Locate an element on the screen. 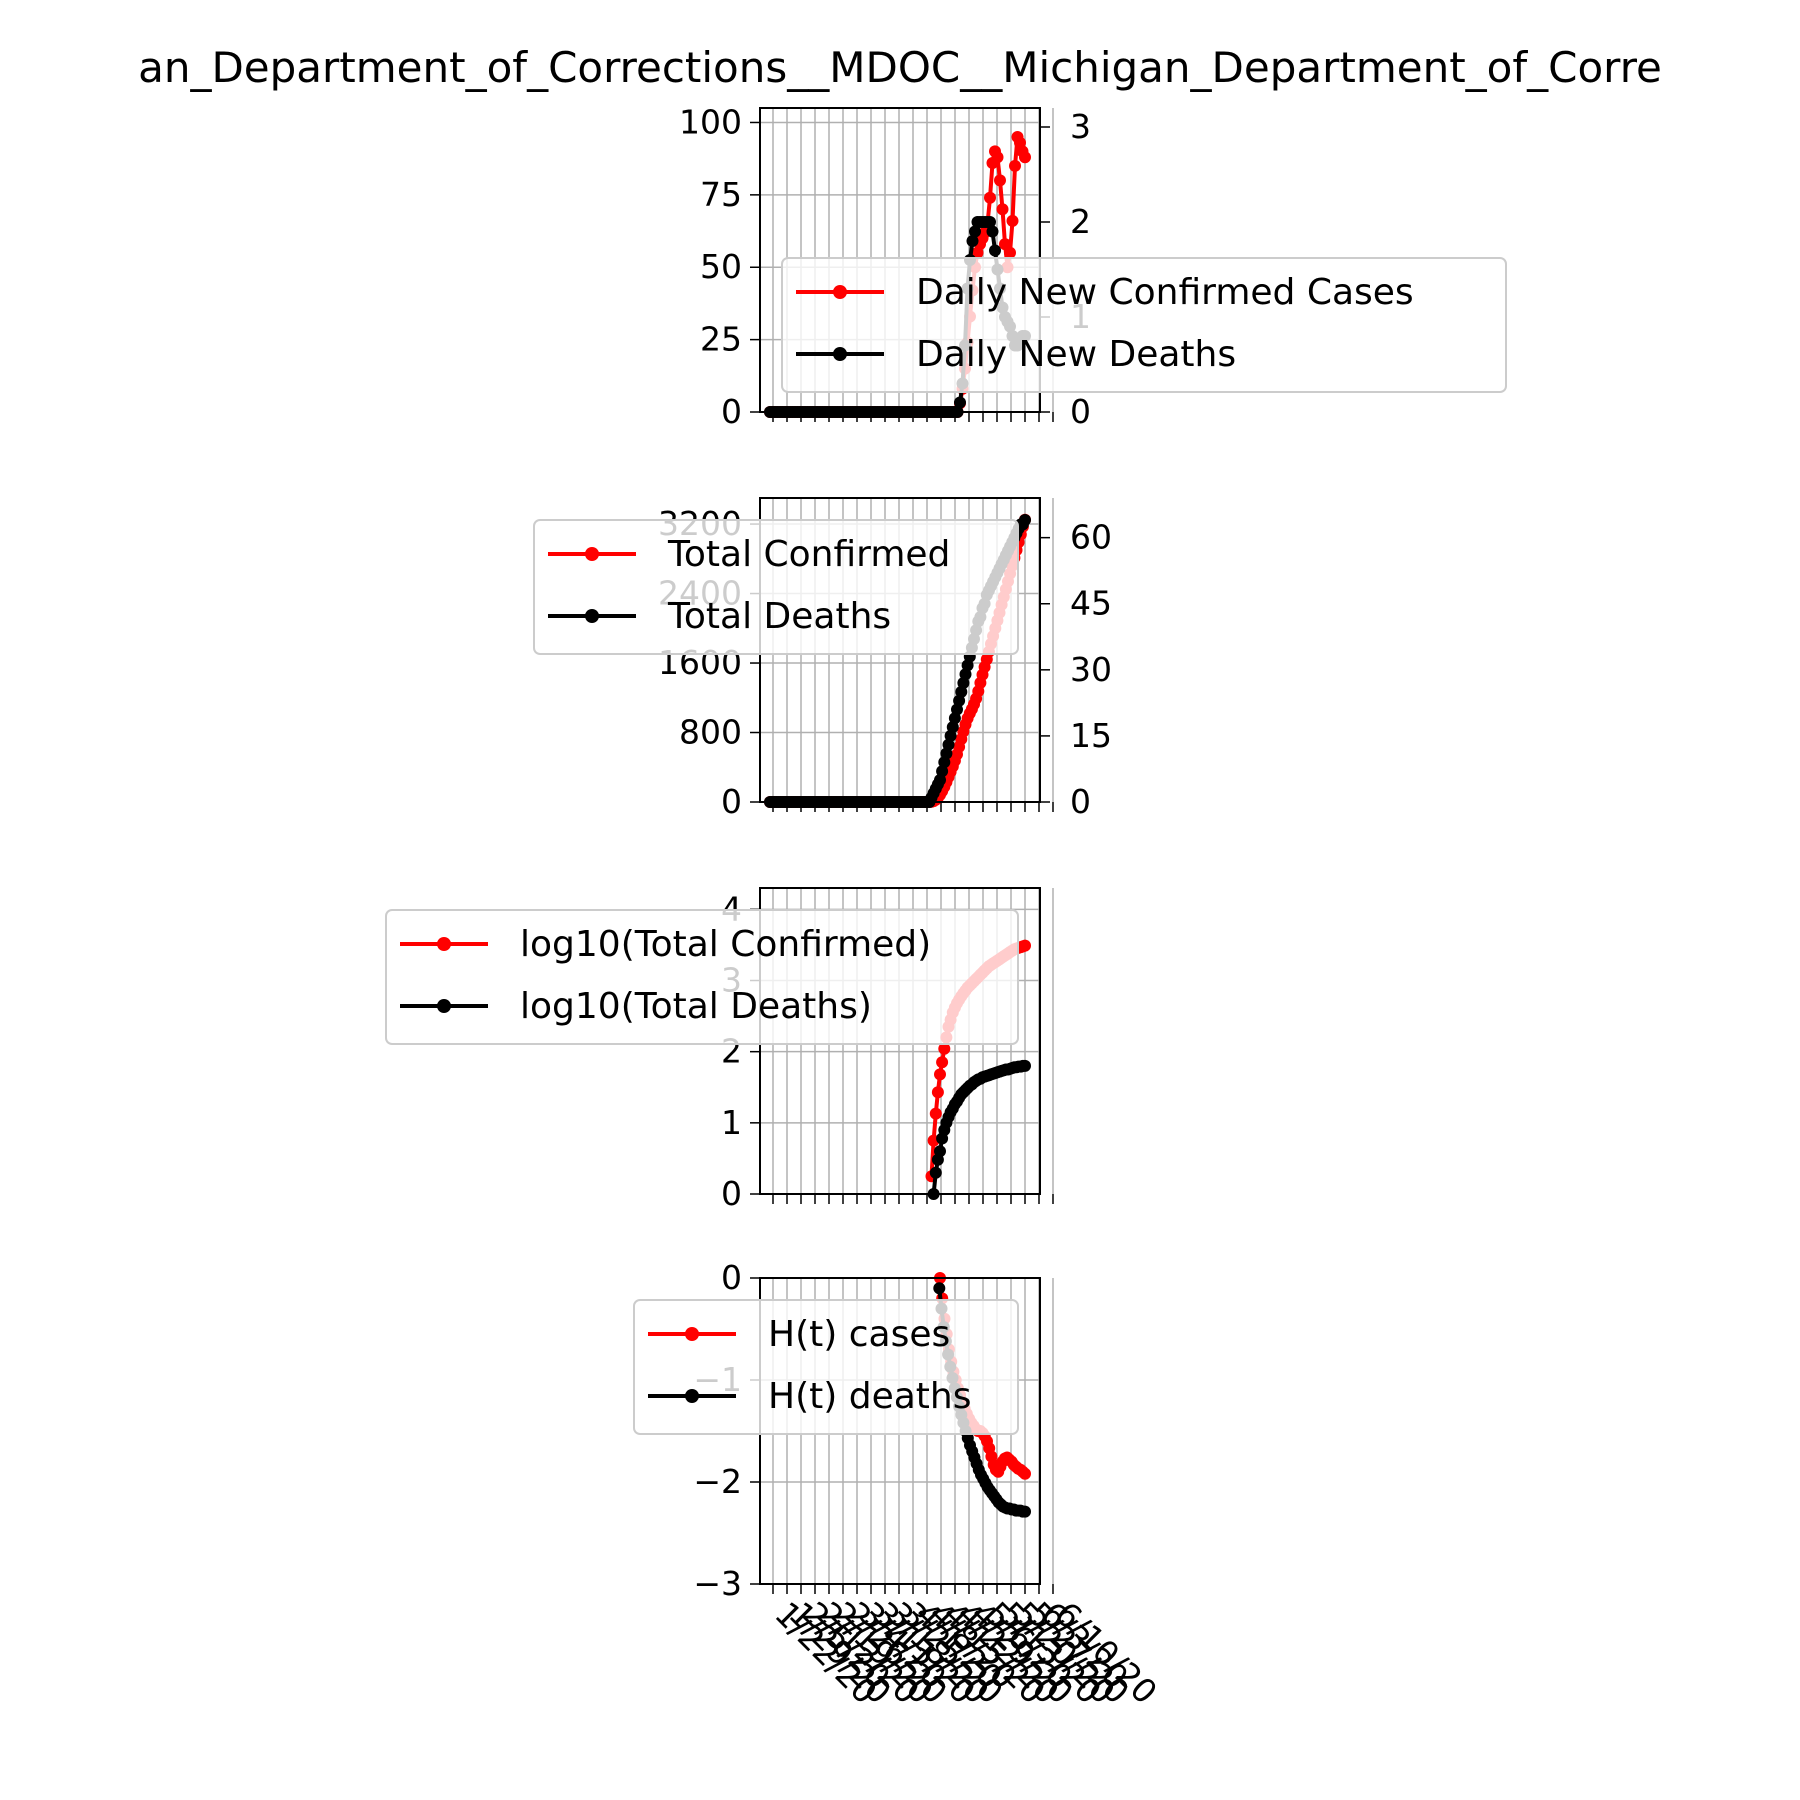  y-tick-label: −2 is located at coordinates (717, 1481).